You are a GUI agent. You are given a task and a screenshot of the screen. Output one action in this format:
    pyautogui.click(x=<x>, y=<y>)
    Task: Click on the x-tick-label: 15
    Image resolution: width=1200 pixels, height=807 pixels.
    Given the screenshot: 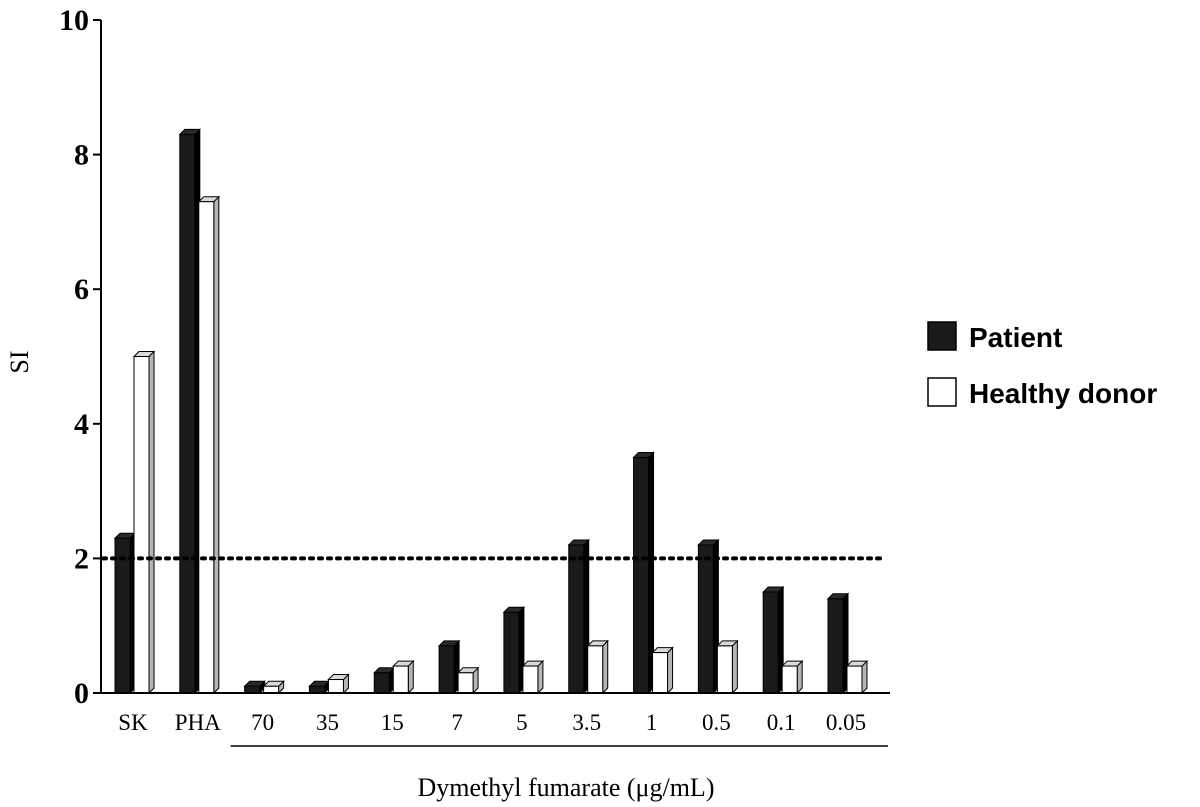 What is the action you would take?
    pyautogui.click(x=392, y=722)
    